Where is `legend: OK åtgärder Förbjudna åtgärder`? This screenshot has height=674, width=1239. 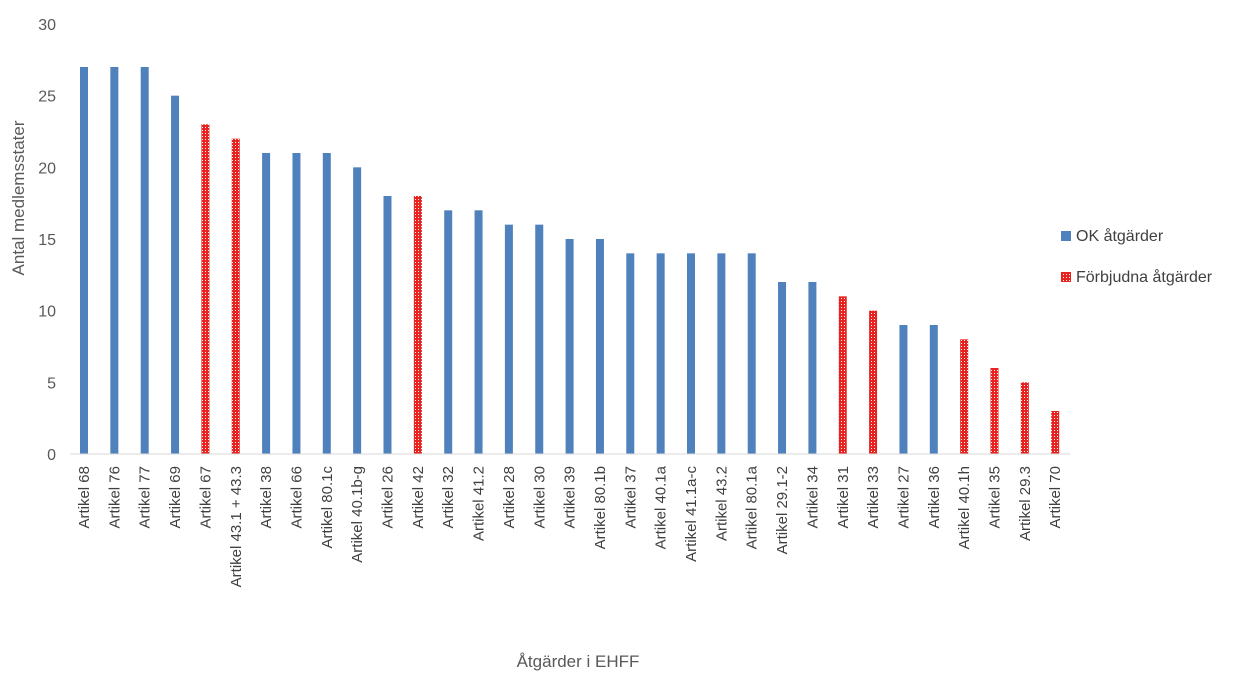 legend: OK åtgärder Förbjudna åtgärder is located at coordinates (1137, 256).